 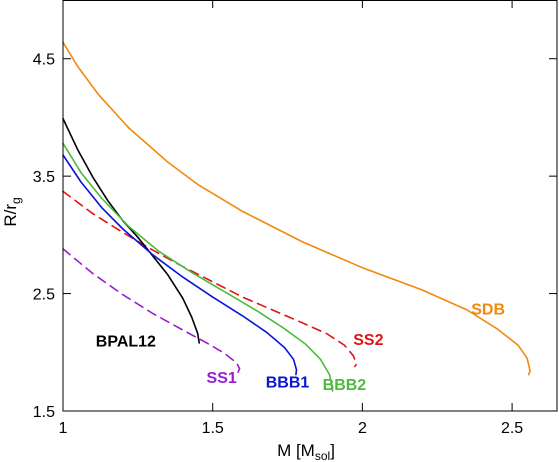 What do you see at coordinates (300, 348) in the screenshot?
I see `curve-labels-layer: SDB SS2 BPAL12 BBB1 BBB2 SS1` at bounding box center [300, 348].